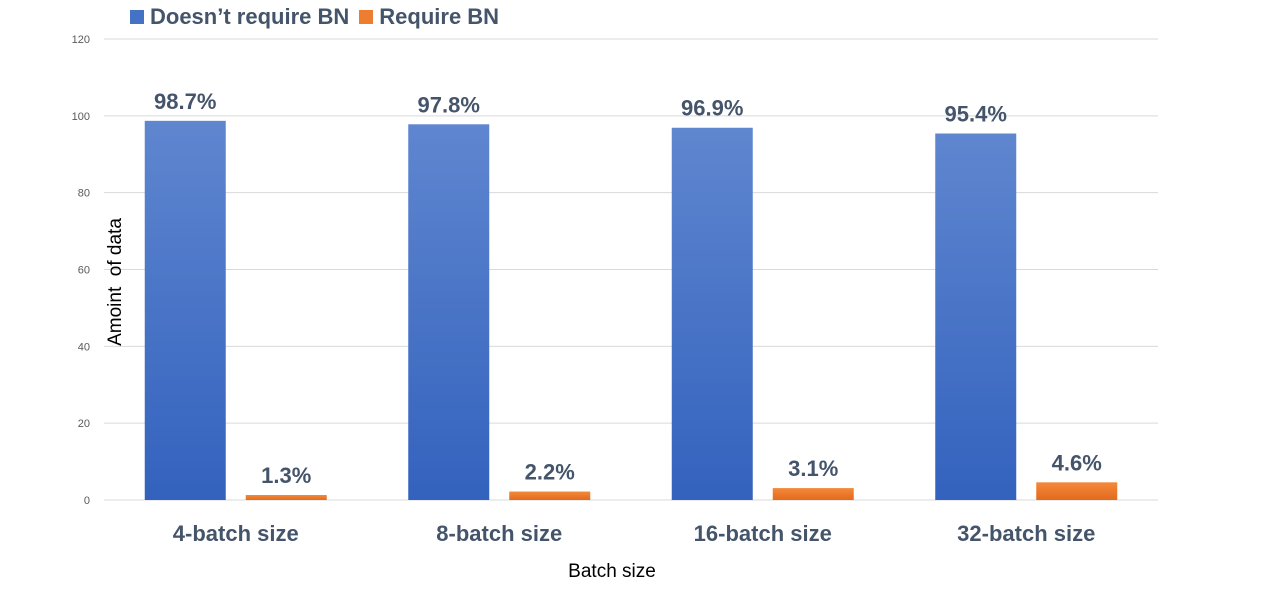 This screenshot has width=1280, height=592. Describe the element at coordinates (499, 533) in the screenshot. I see `x-tick-label: 8-batch size` at that location.